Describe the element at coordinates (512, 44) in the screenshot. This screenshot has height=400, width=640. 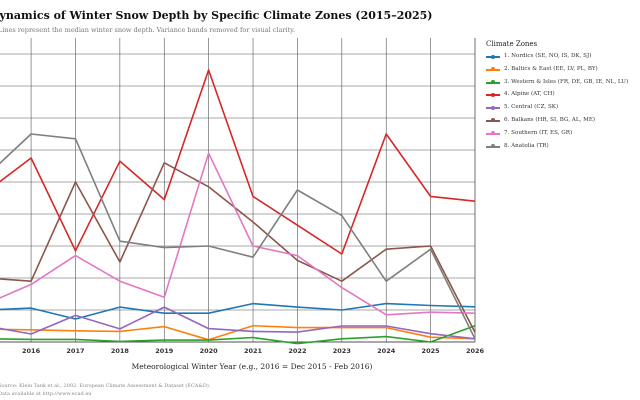
I see `legend-title: Climate Zones` at that location.